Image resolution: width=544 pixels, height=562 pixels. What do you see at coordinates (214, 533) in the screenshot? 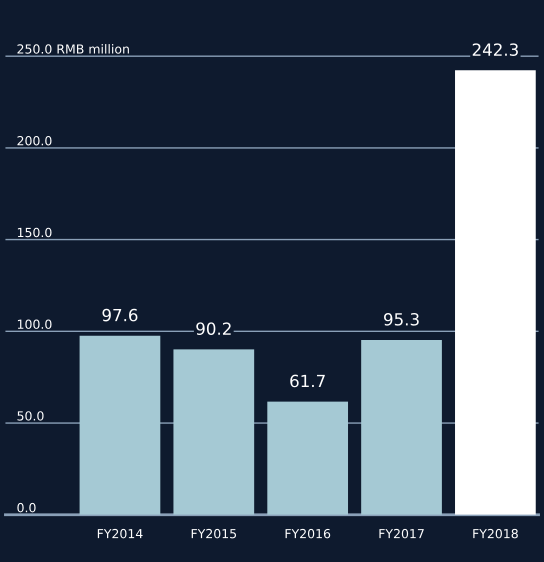
I see `x-tick-label: FY2015` at bounding box center [214, 533].